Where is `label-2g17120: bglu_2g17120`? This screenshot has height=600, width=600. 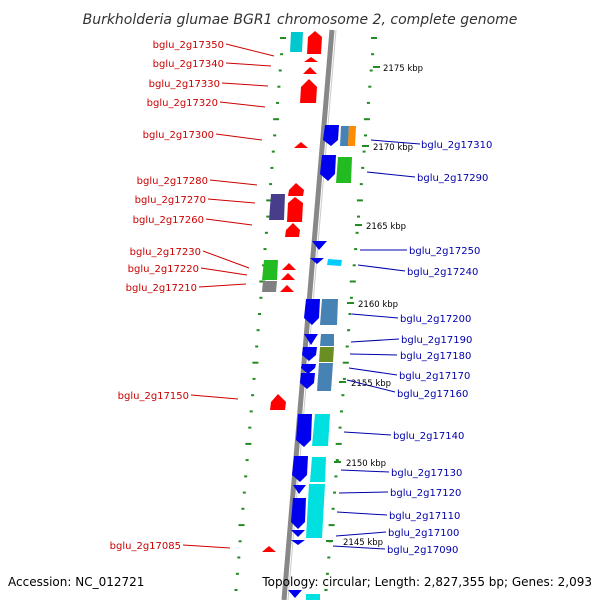
label-2g17120: bglu_2g17120 is located at coordinates (425, 493).